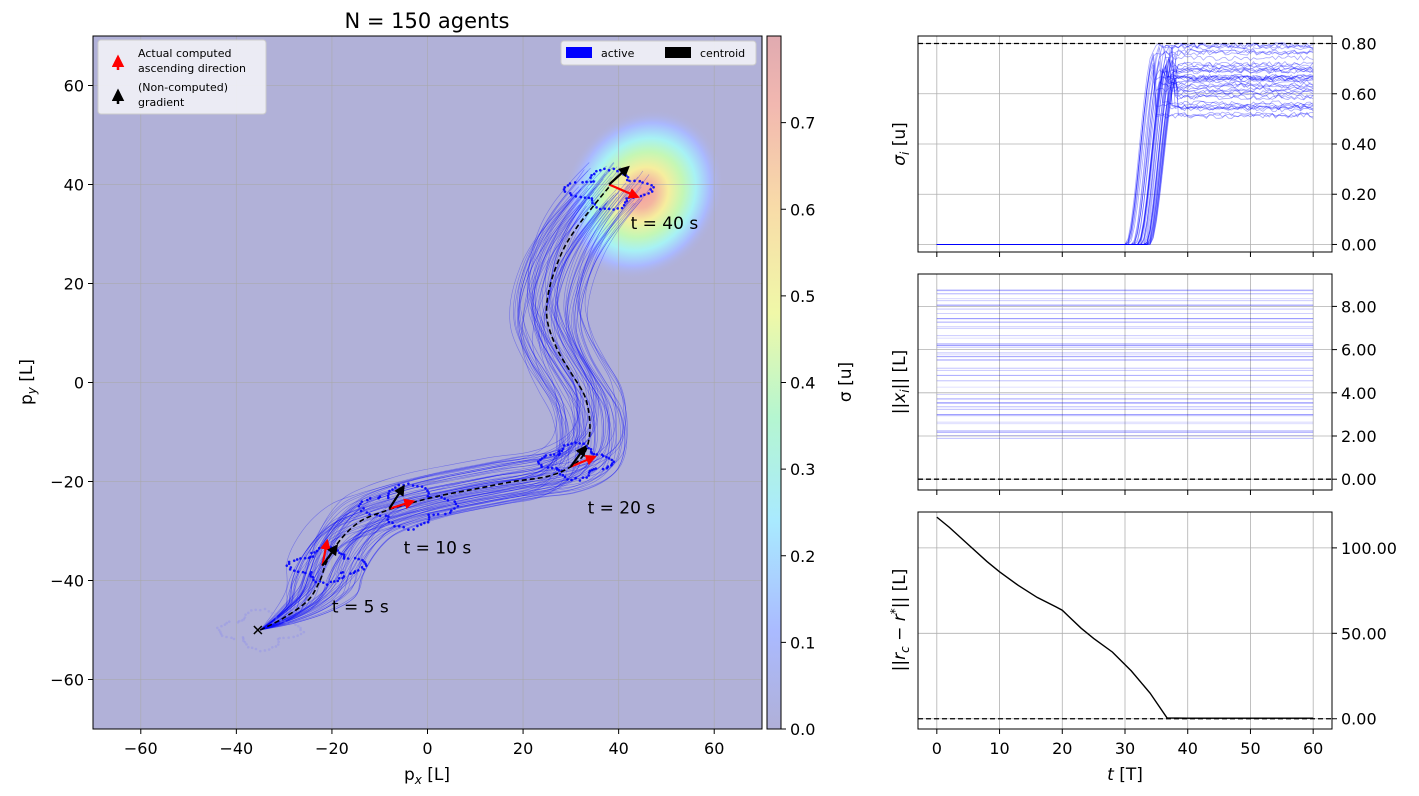  Describe the element at coordinates (1313, 748) in the screenshot. I see `x-tick-label: 60` at that location.